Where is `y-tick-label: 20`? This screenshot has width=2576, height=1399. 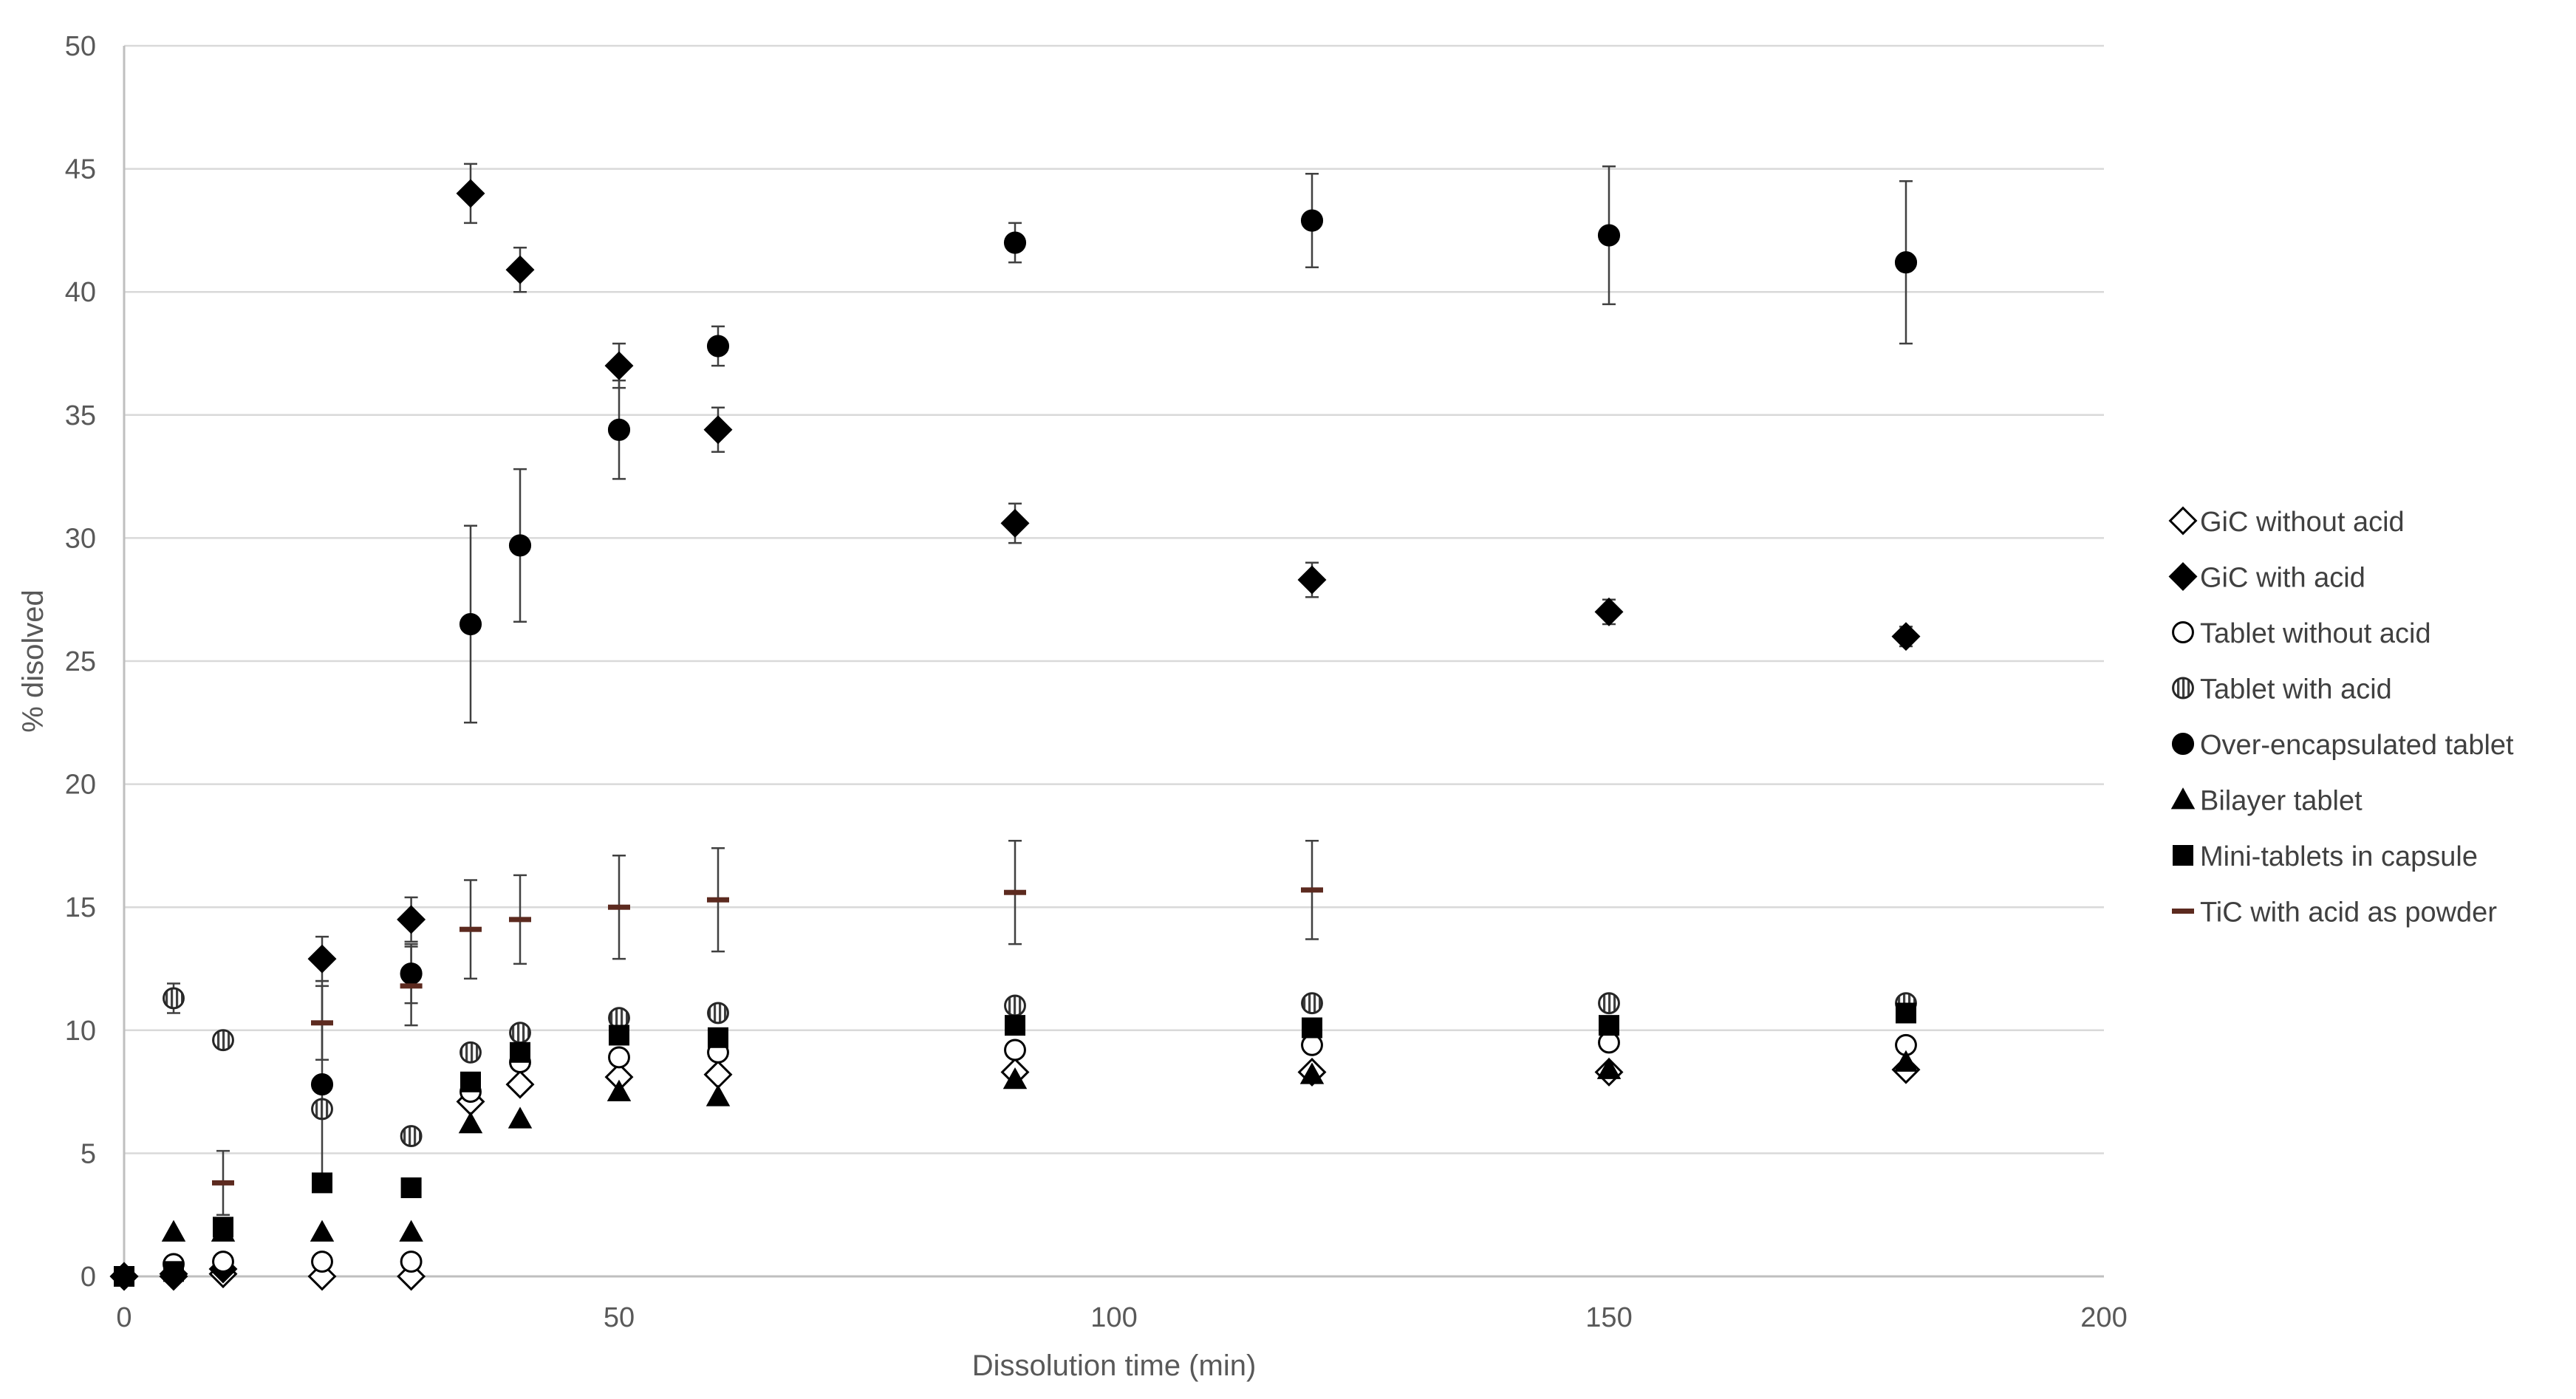
y-tick-label: 20 is located at coordinates (80, 786).